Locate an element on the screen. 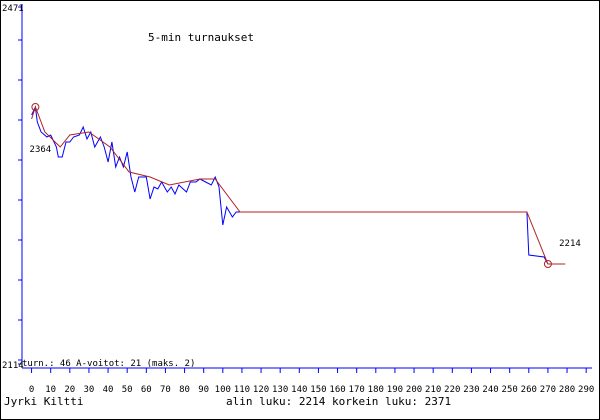  x-tick-label: 230 is located at coordinates (471, 390).